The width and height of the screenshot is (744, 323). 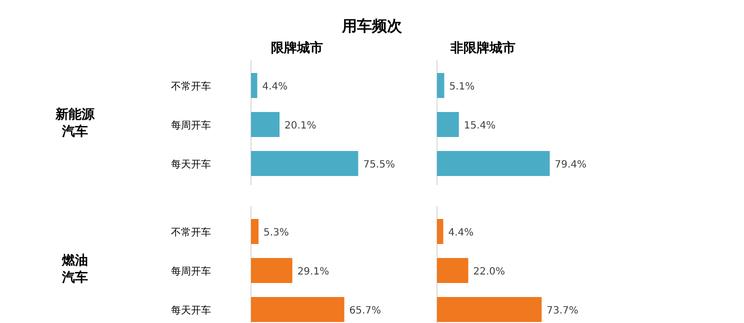 What do you see at coordinates (570, 165) in the screenshot?
I see `data-label: 79.4%` at bounding box center [570, 165].